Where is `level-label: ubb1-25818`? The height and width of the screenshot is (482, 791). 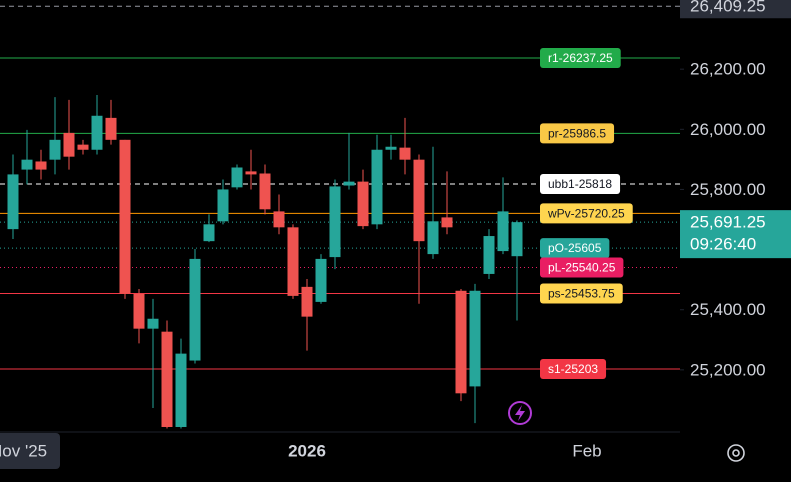 level-label: ubb1-25818 is located at coordinates (580, 184).